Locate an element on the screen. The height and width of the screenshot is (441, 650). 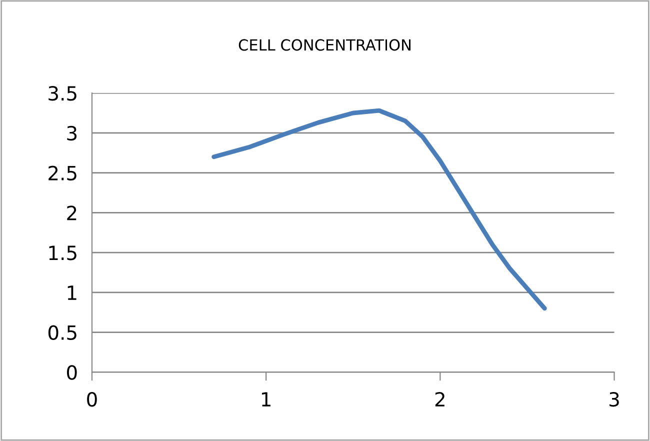
y-tick-label: 0 is located at coordinates (71, 372).